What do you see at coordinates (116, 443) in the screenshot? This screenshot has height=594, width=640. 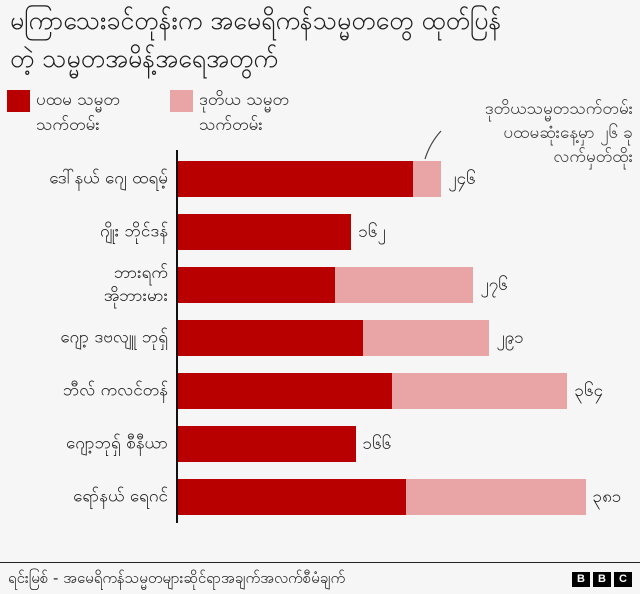 I see `president-label: ဂျော့ဘုရှ် စီနီယာ` at bounding box center [116, 443].